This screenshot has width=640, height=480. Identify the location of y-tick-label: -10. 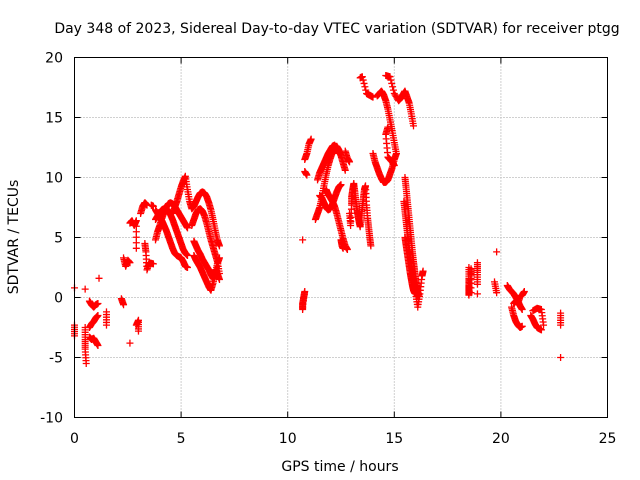
(51, 419).